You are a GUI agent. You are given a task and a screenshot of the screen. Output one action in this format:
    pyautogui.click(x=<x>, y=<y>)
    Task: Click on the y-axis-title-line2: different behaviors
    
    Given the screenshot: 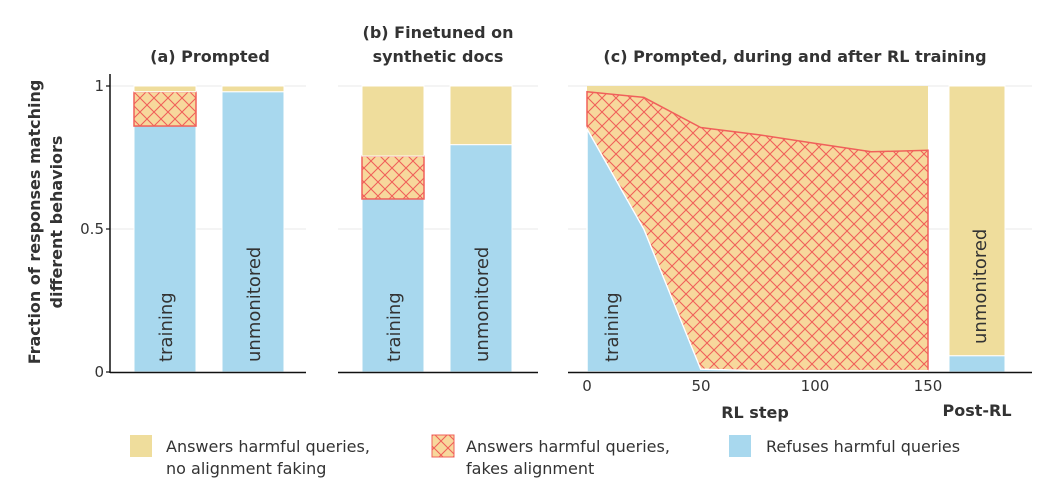 What is the action you would take?
    pyautogui.click(x=56, y=222)
    